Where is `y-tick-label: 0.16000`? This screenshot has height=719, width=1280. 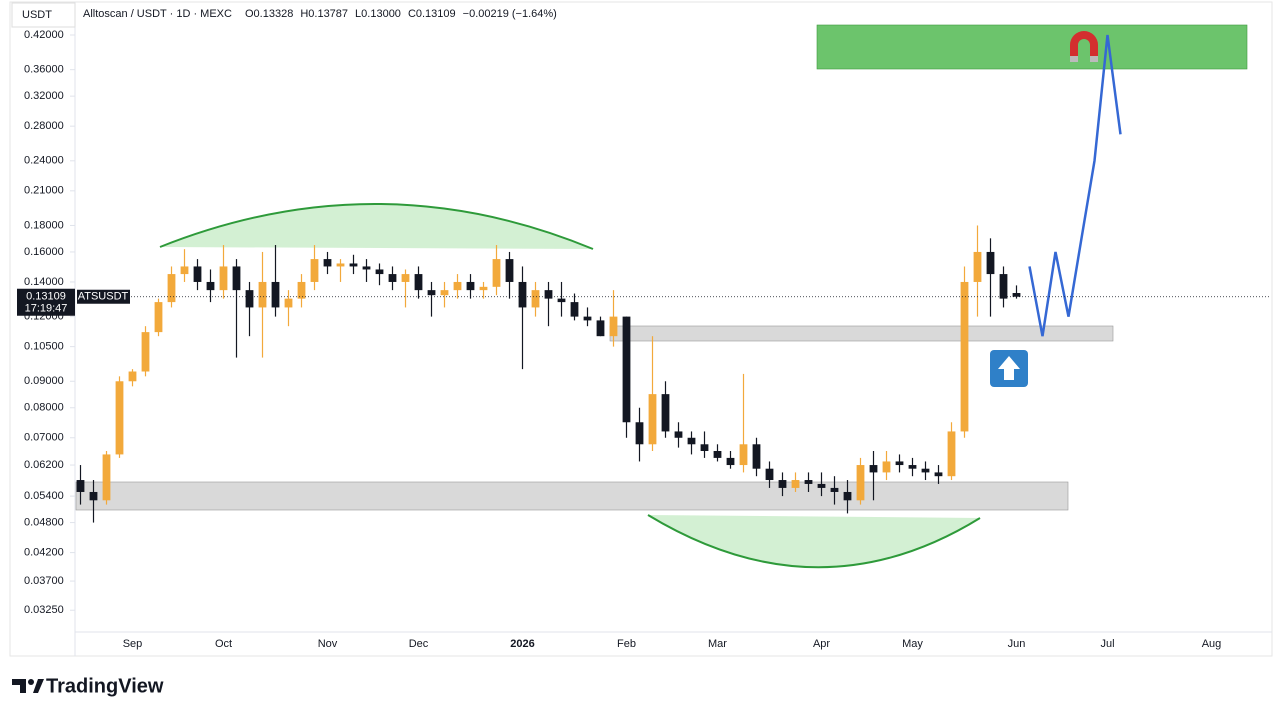
y-tick-label: 0.16000 is located at coordinates (44, 252).